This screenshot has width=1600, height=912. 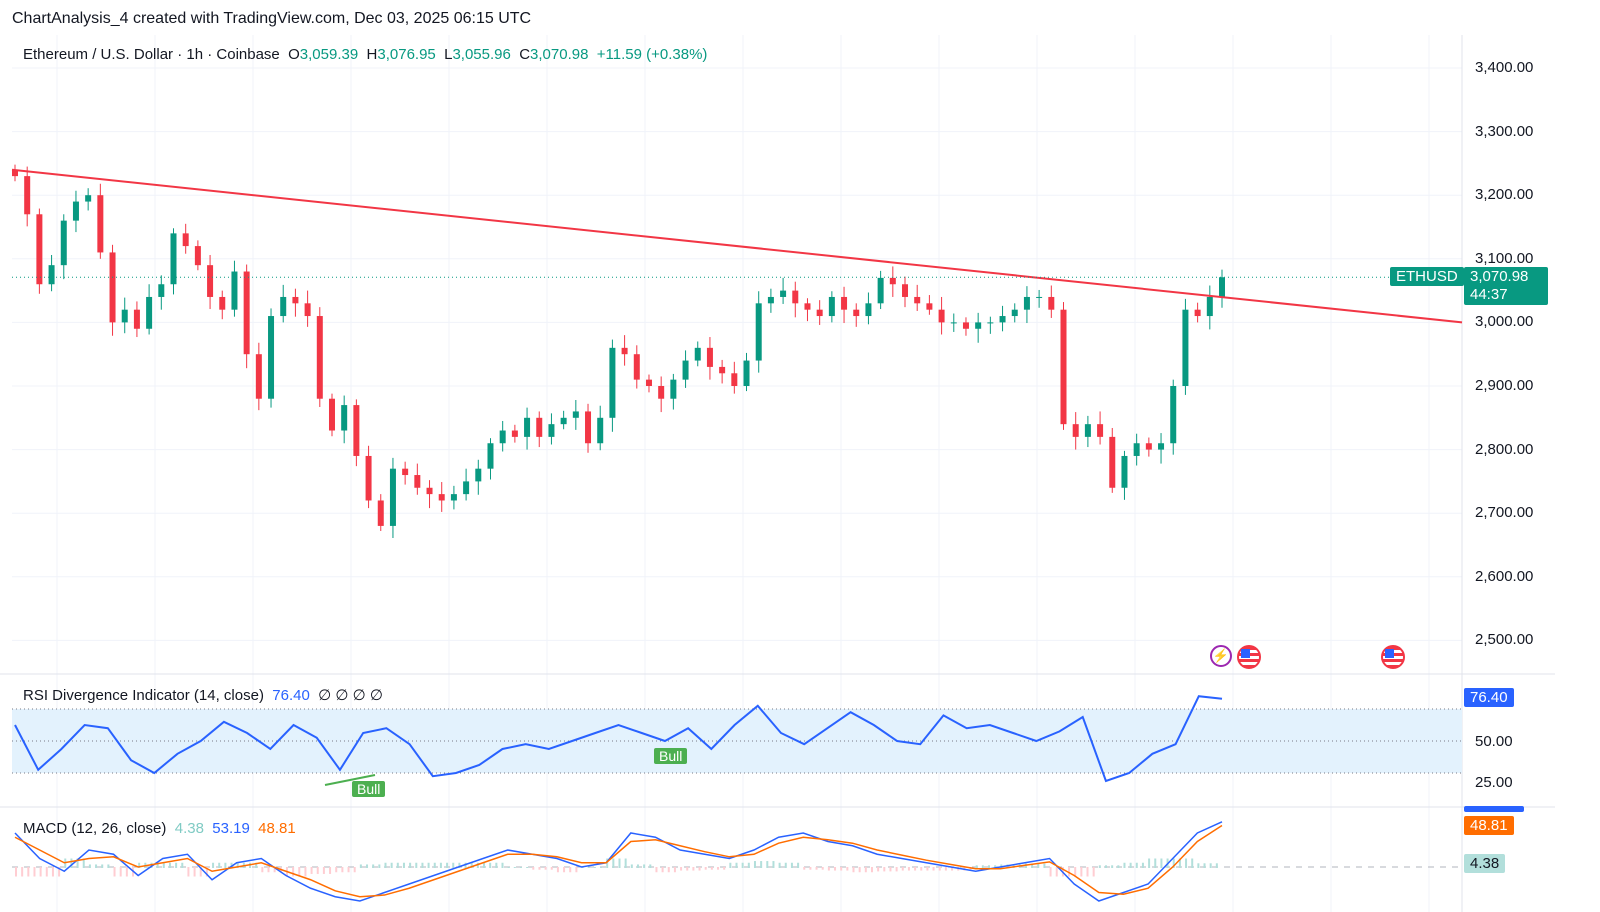 What do you see at coordinates (481, 54) in the screenshot?
I see `low-value: 3,055.96` at bounding box center [481, 54].